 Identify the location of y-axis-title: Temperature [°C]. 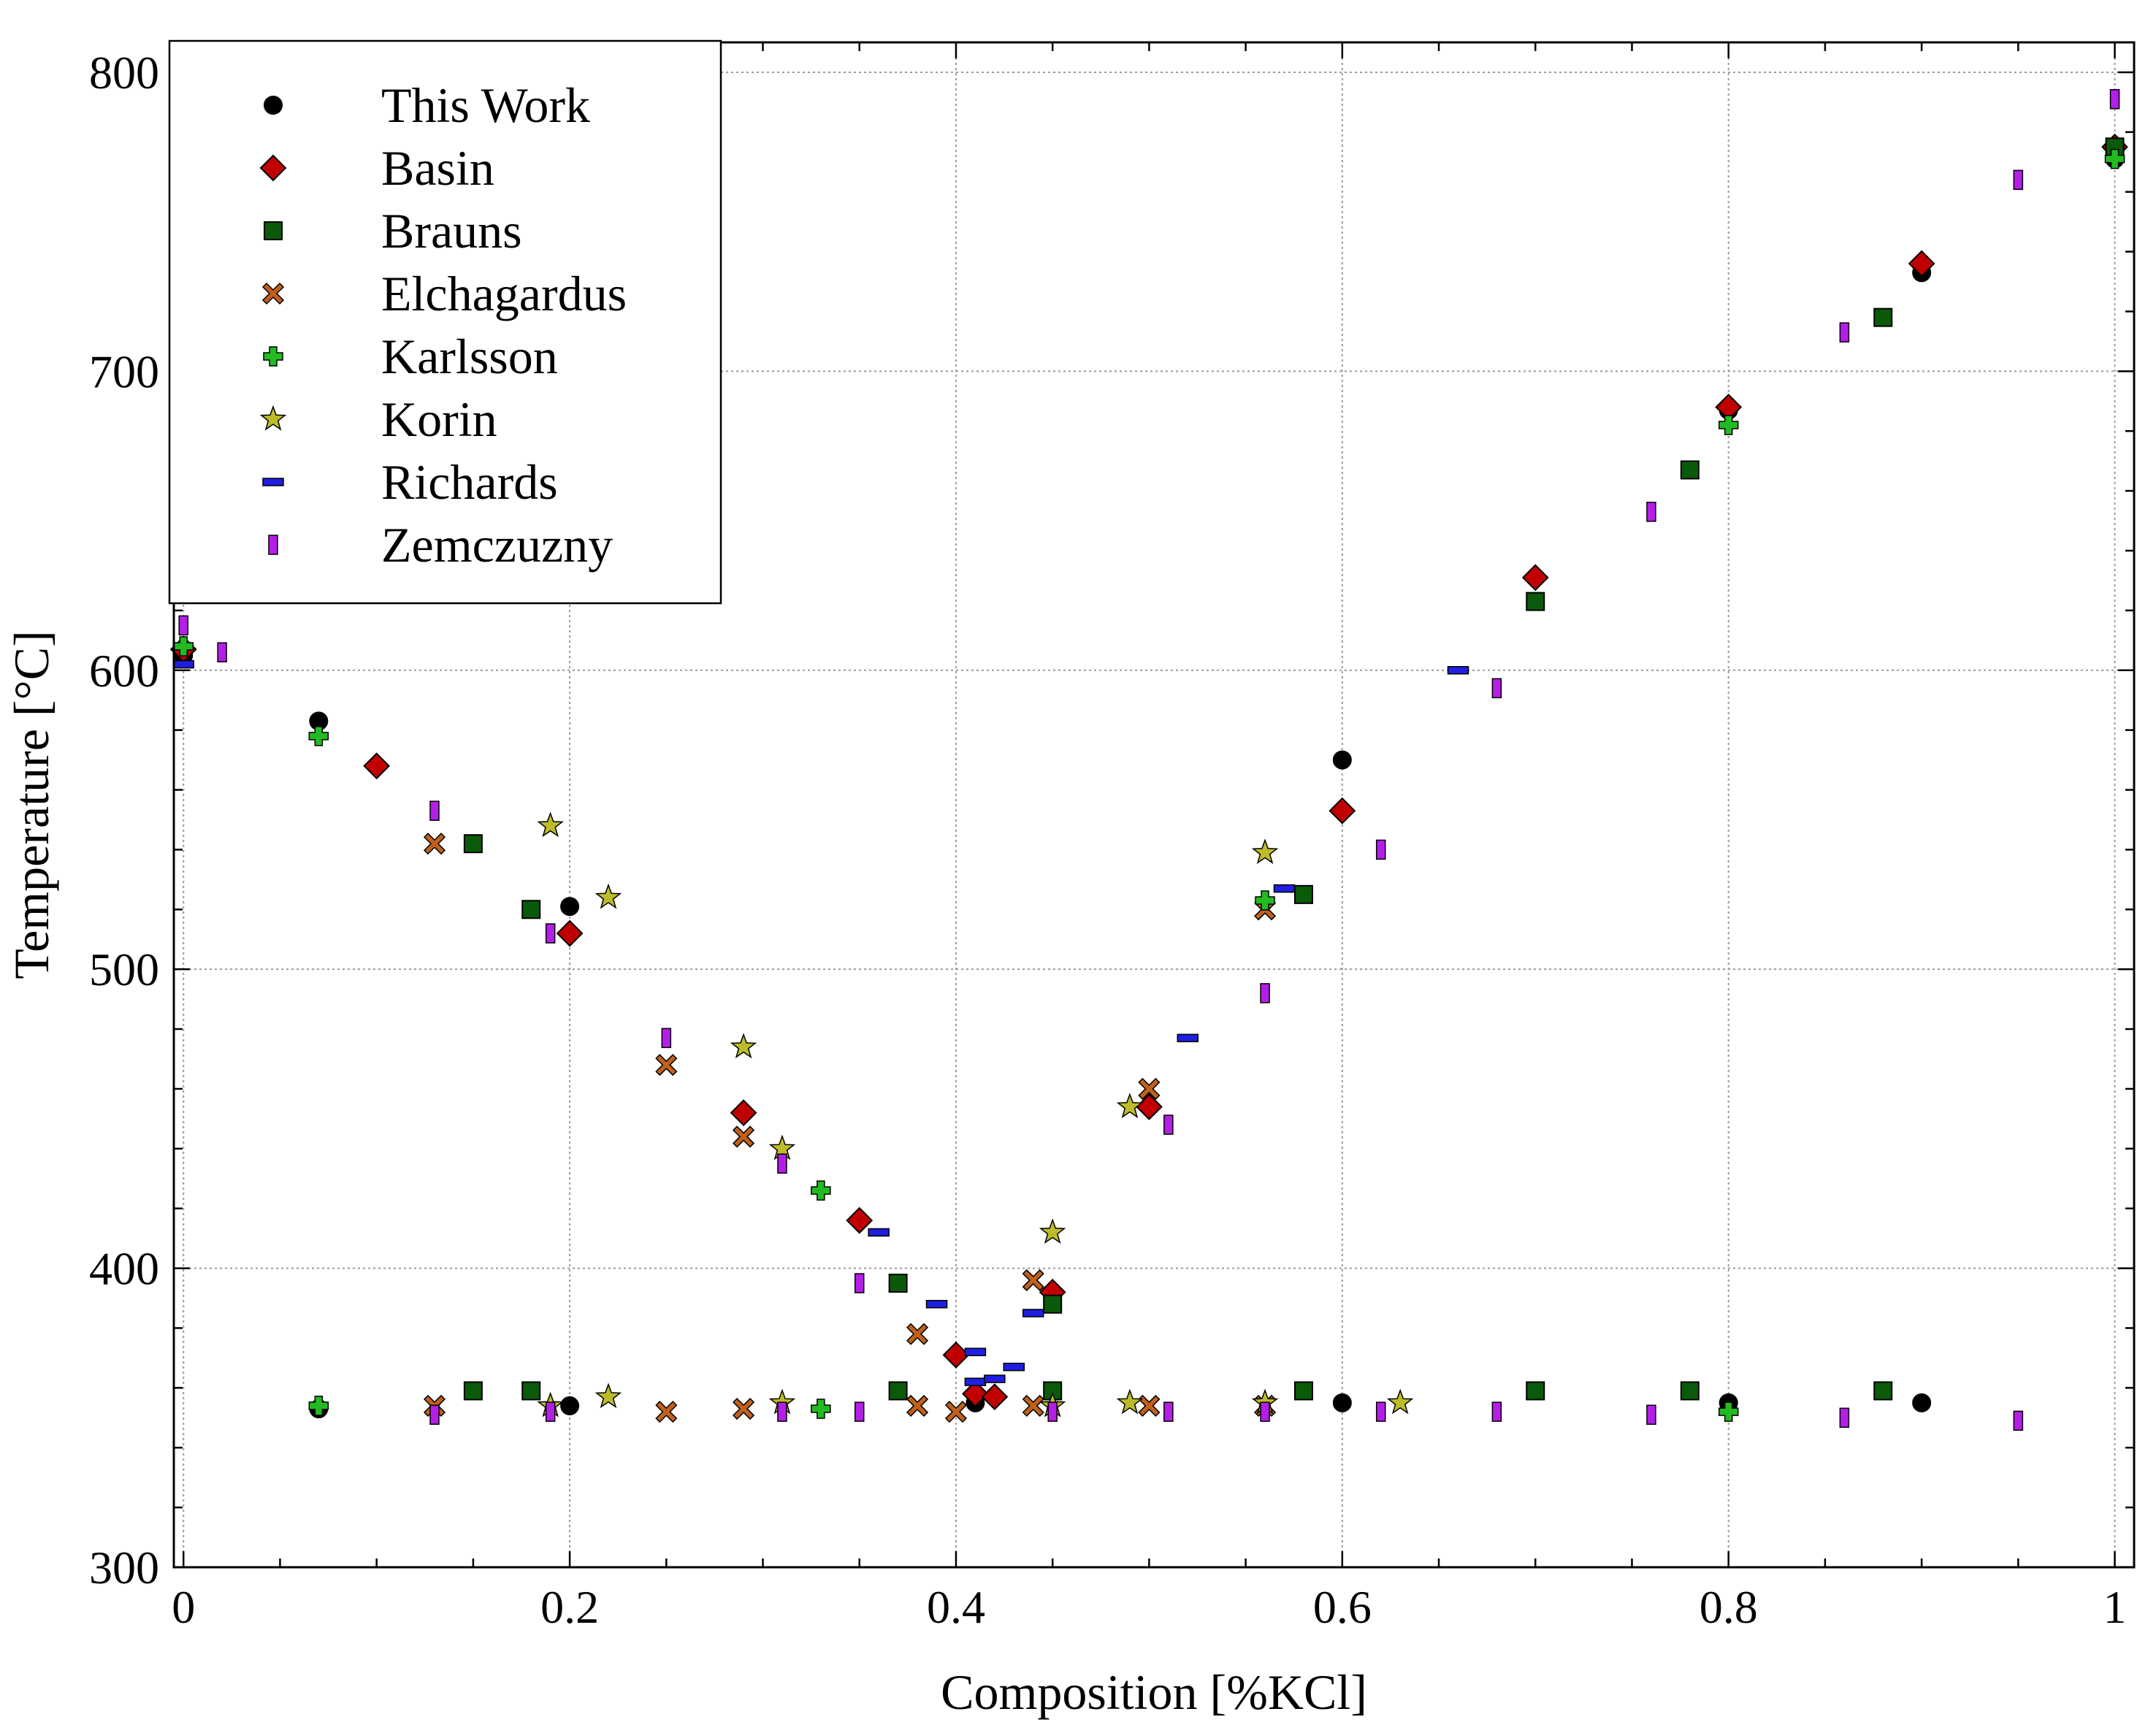
(32, 804).